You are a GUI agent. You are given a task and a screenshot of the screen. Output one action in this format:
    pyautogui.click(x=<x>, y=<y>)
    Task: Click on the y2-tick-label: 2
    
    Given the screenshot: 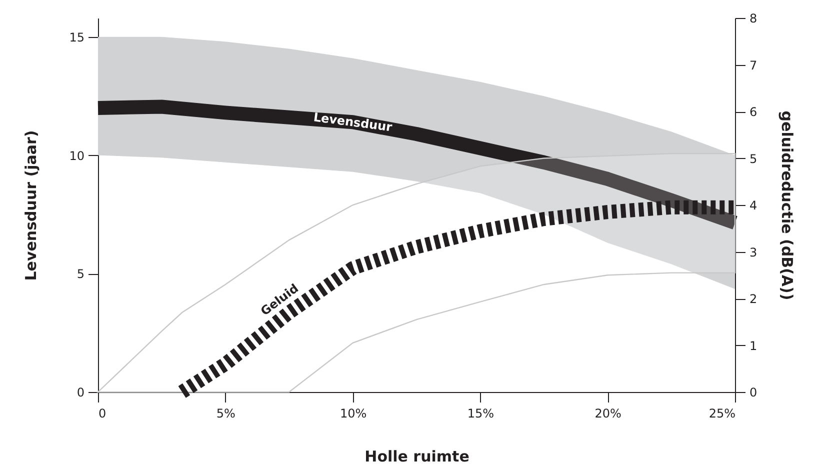 What is the action you would take?
    pyautogui.click(x=754, y=299)
    